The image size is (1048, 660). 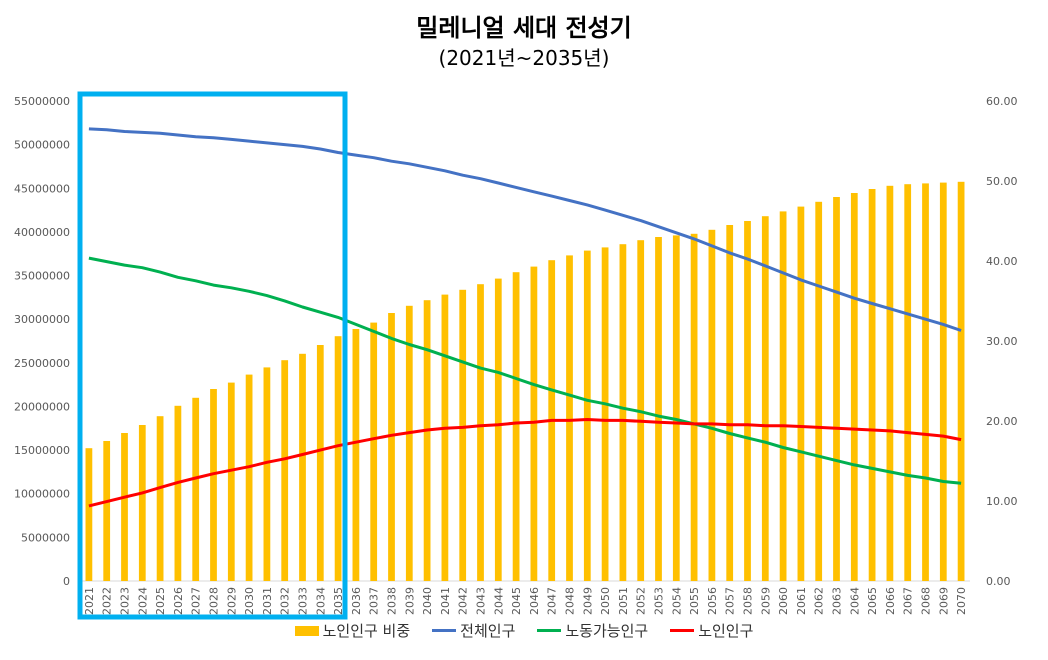 I want to click on y-right-tick-label: 0.00, so click(x=998, y=581).